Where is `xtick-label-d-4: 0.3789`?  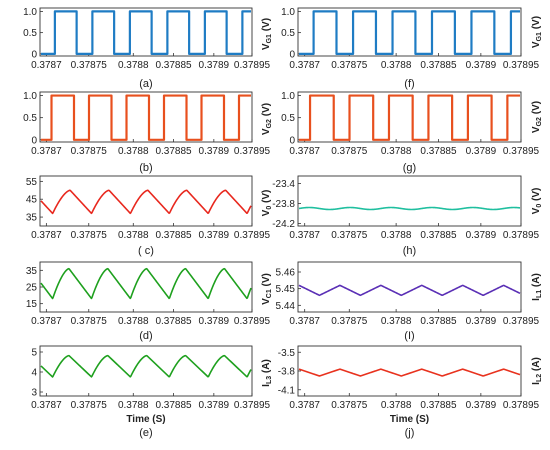
xtick-label-d-4: 0.3789 is located at coordinates (214, 321).